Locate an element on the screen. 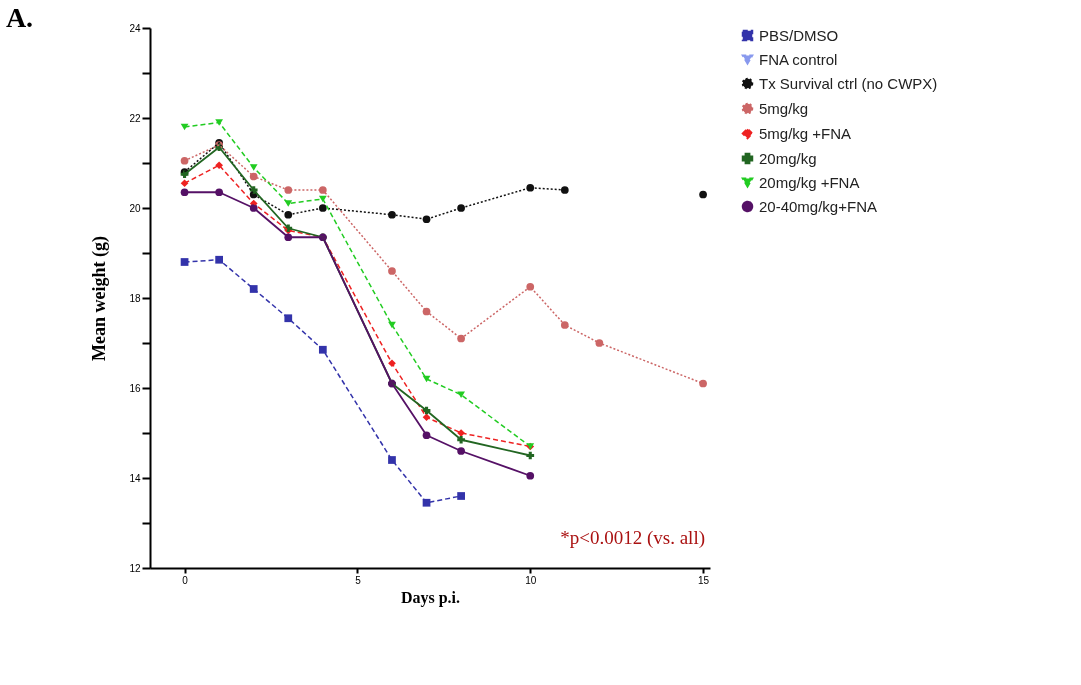  x-tick-label: 10 is located at coordinates (531, 580).